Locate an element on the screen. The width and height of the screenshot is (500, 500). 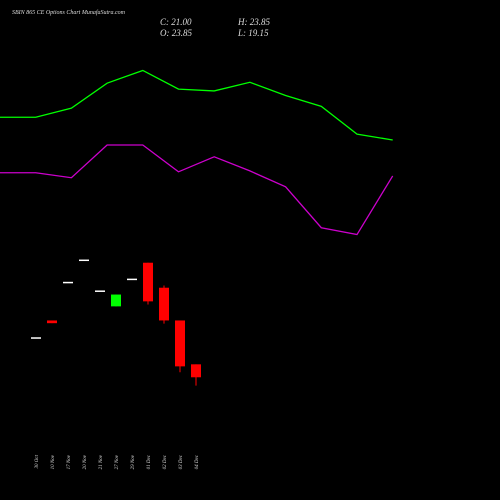
ohlc-open: O: 23.85 is located at coordinates (176, 33).